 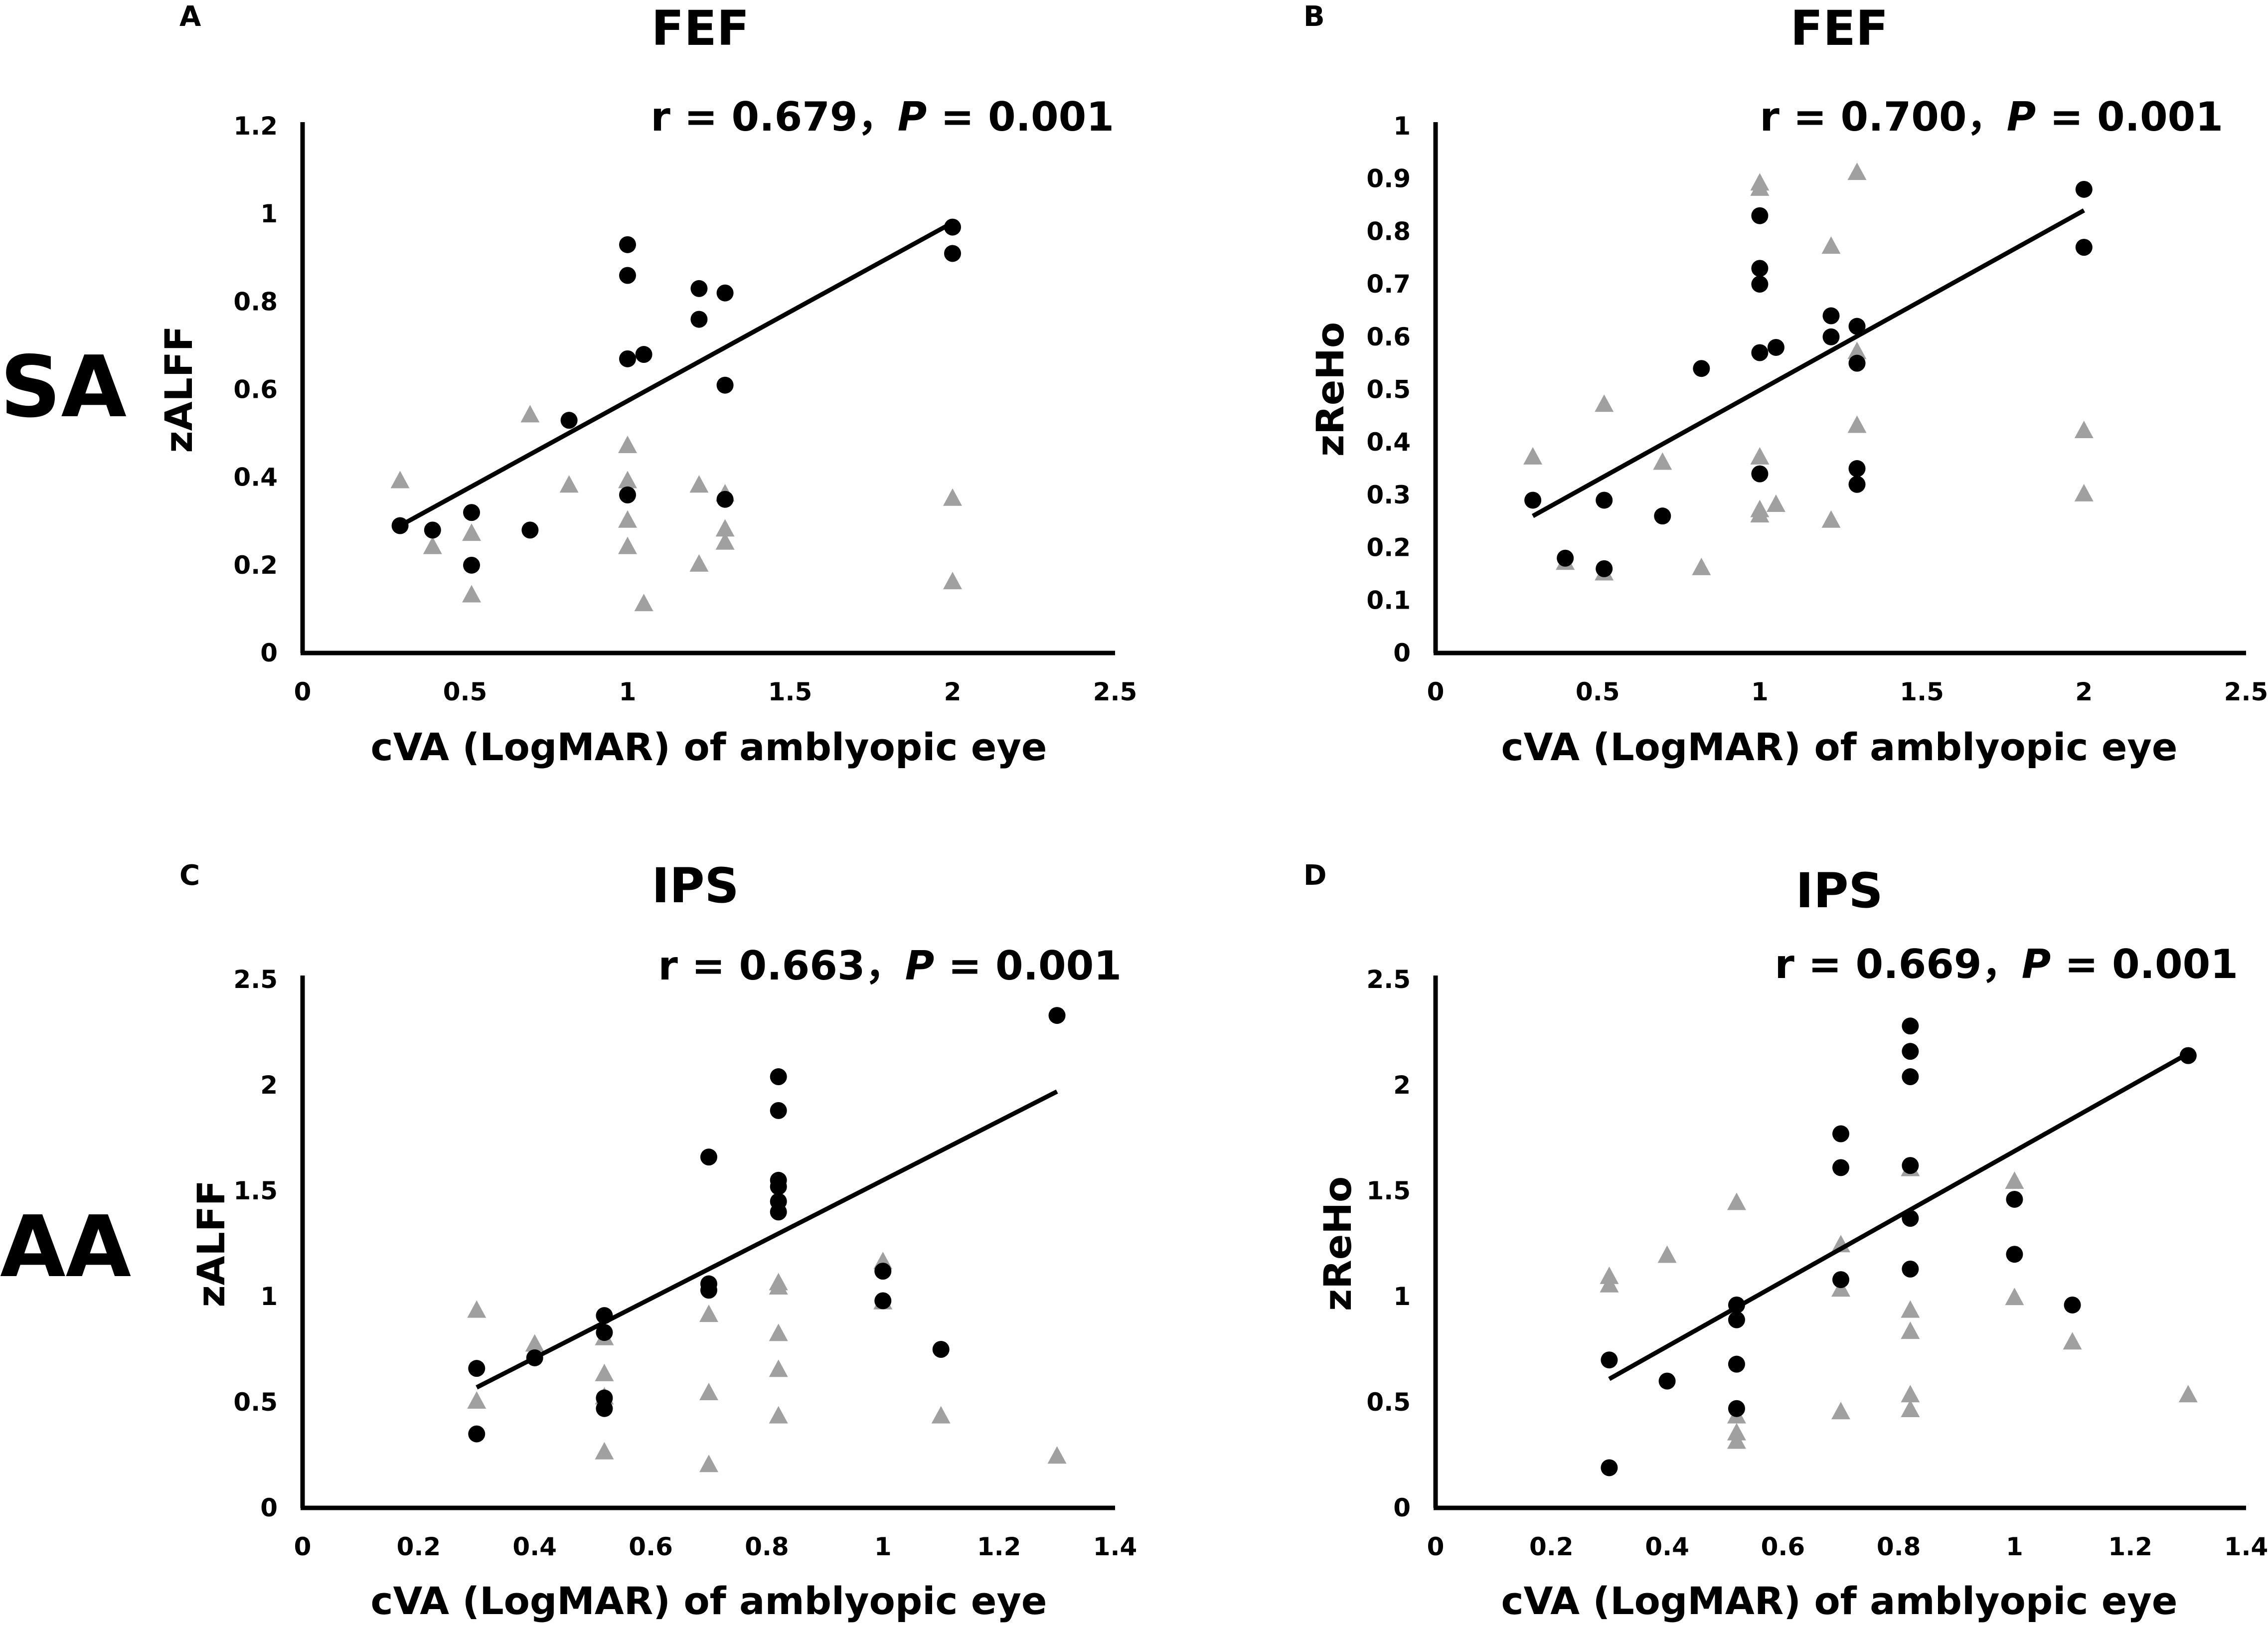 I want to click on stats-r-text: r = 0.663，, so click(x=781, y=966).